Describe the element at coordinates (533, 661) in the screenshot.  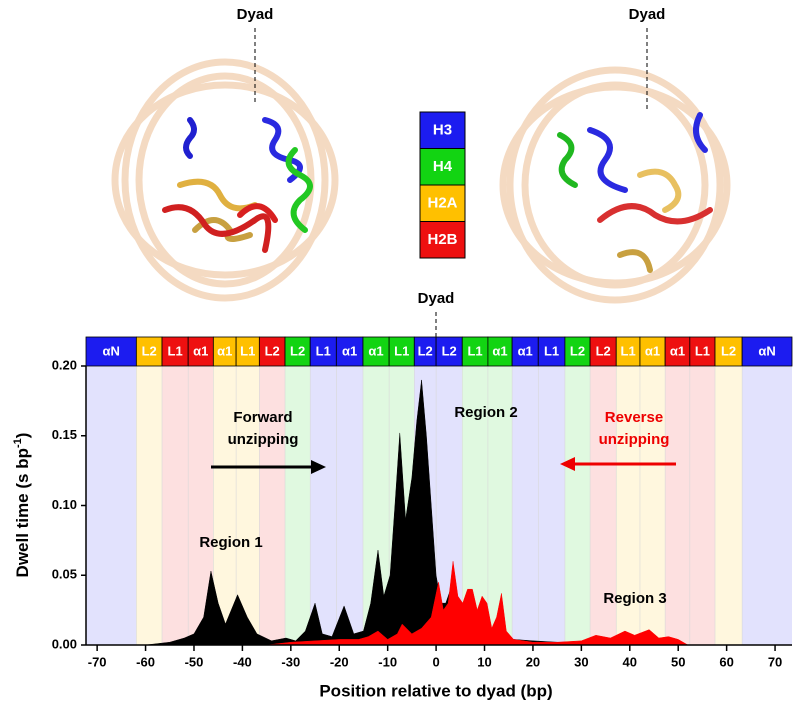
I see `x-tick-label: 20` at that location.